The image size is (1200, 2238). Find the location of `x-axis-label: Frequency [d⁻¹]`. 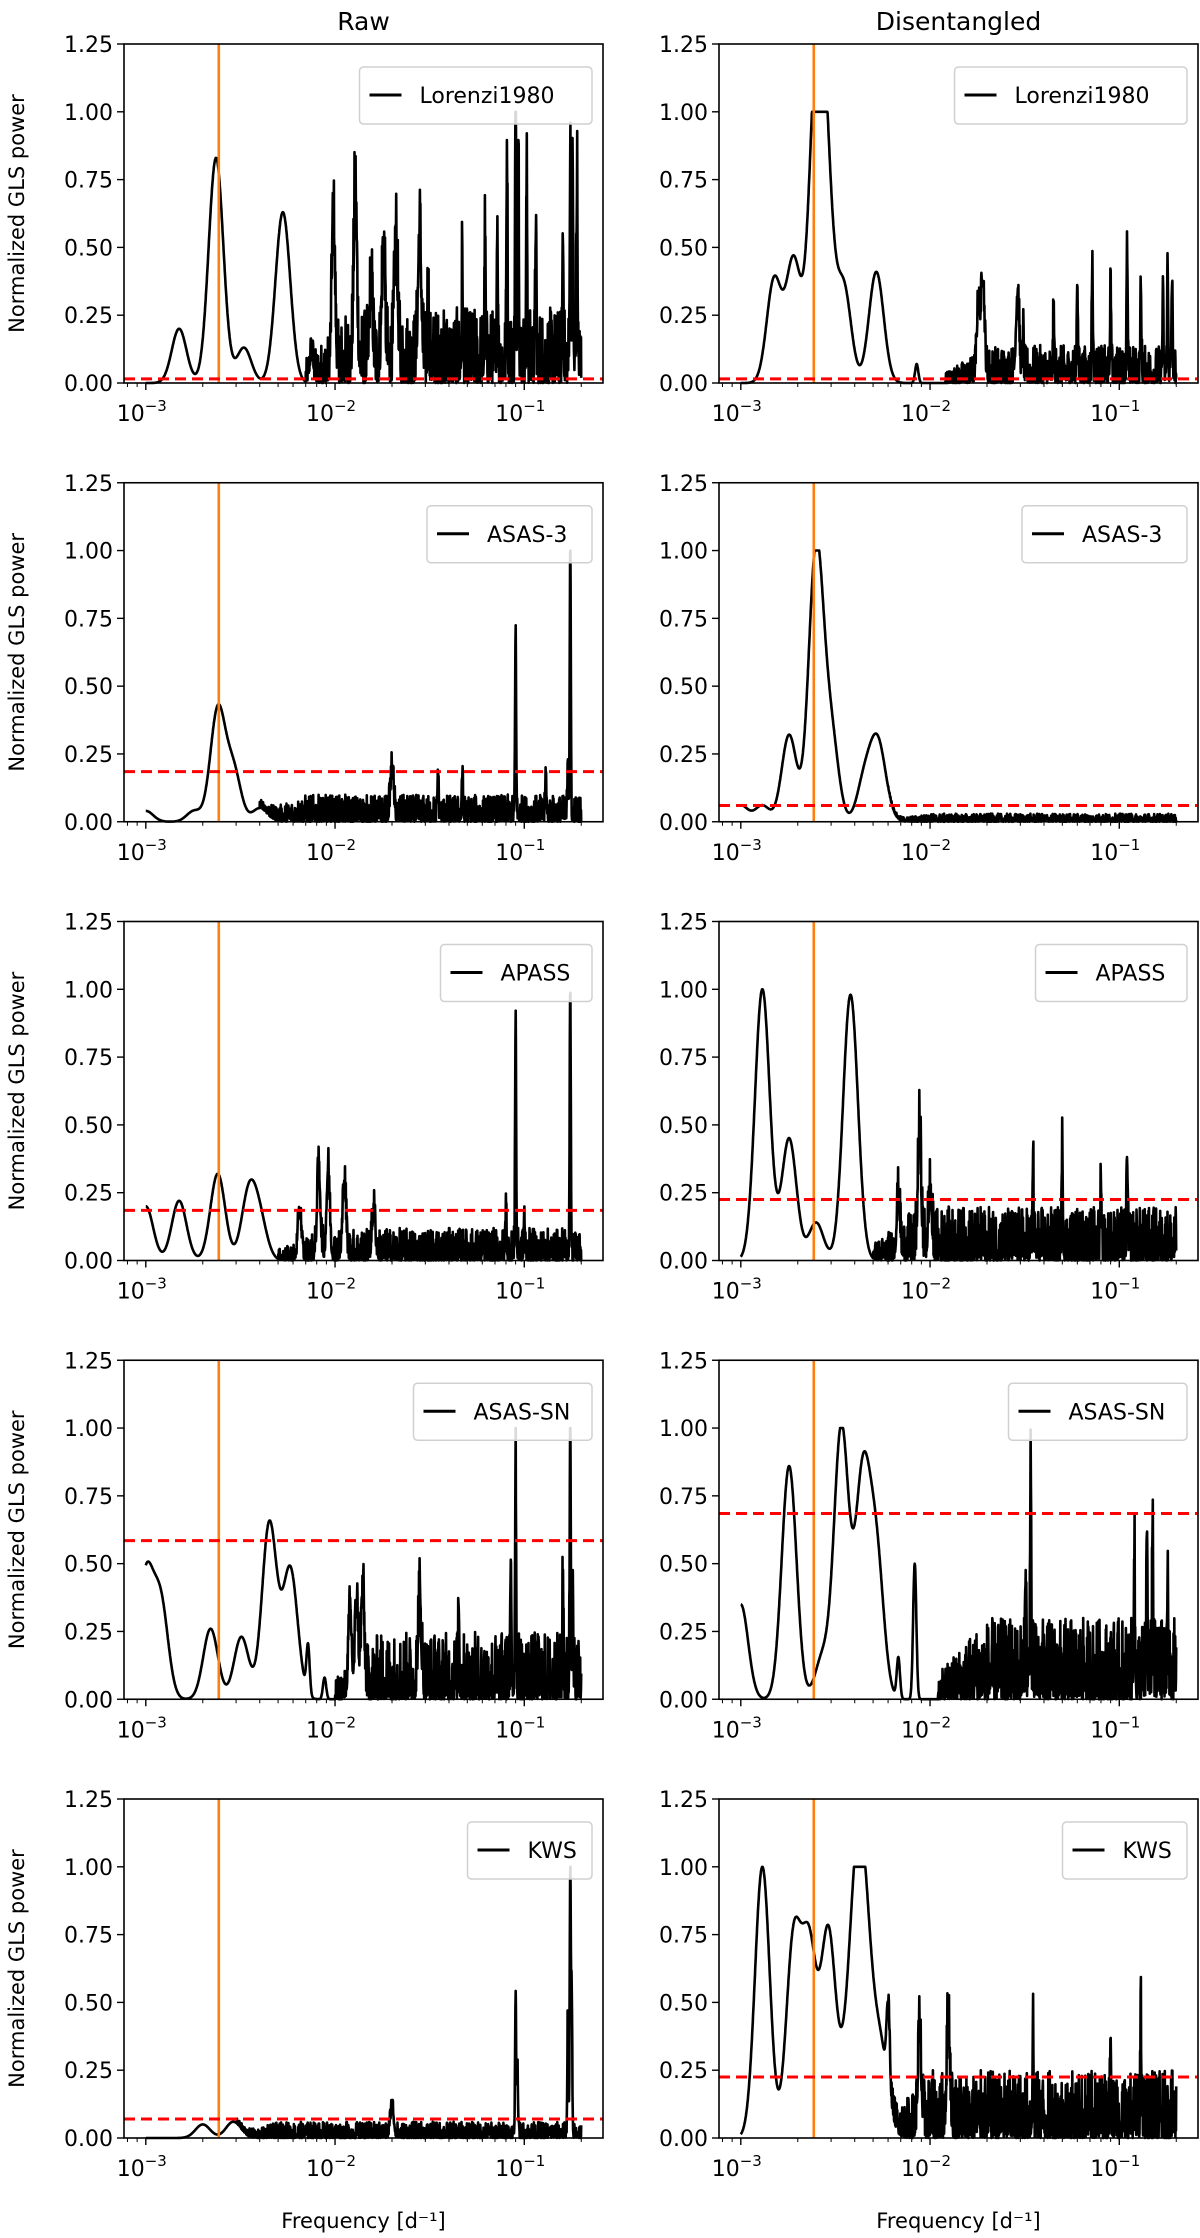

x-axis-label: Frequency [d⁻¹] is located at coordinates (363, 2221).